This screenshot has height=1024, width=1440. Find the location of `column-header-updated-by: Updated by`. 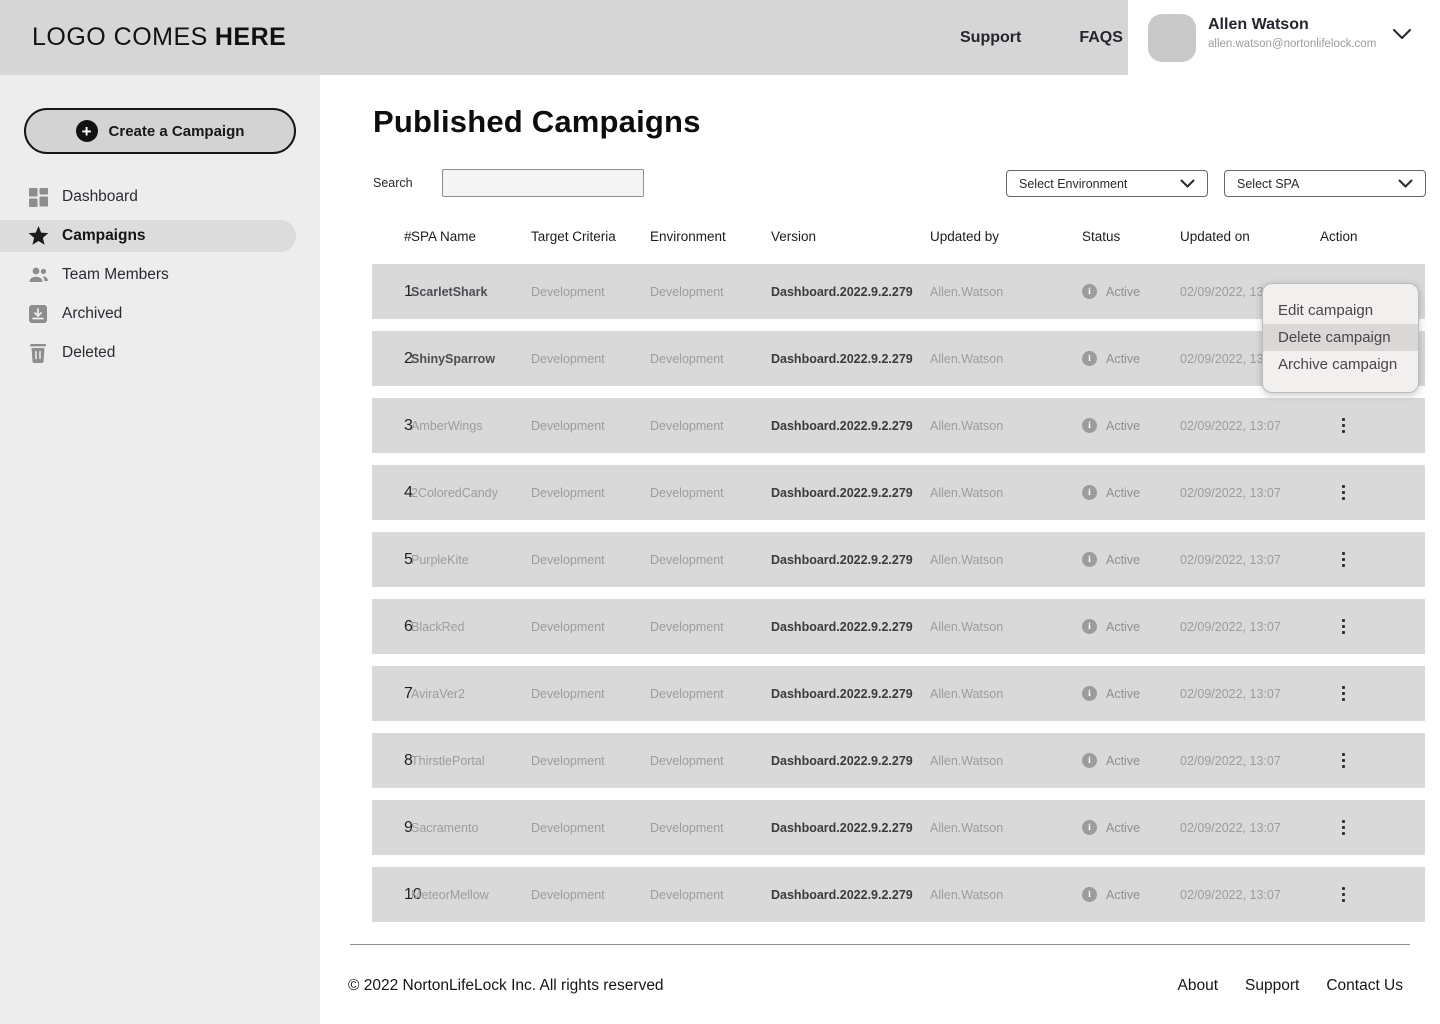

column-header-updated-by: Updated by is located at coordinates (965, 236).